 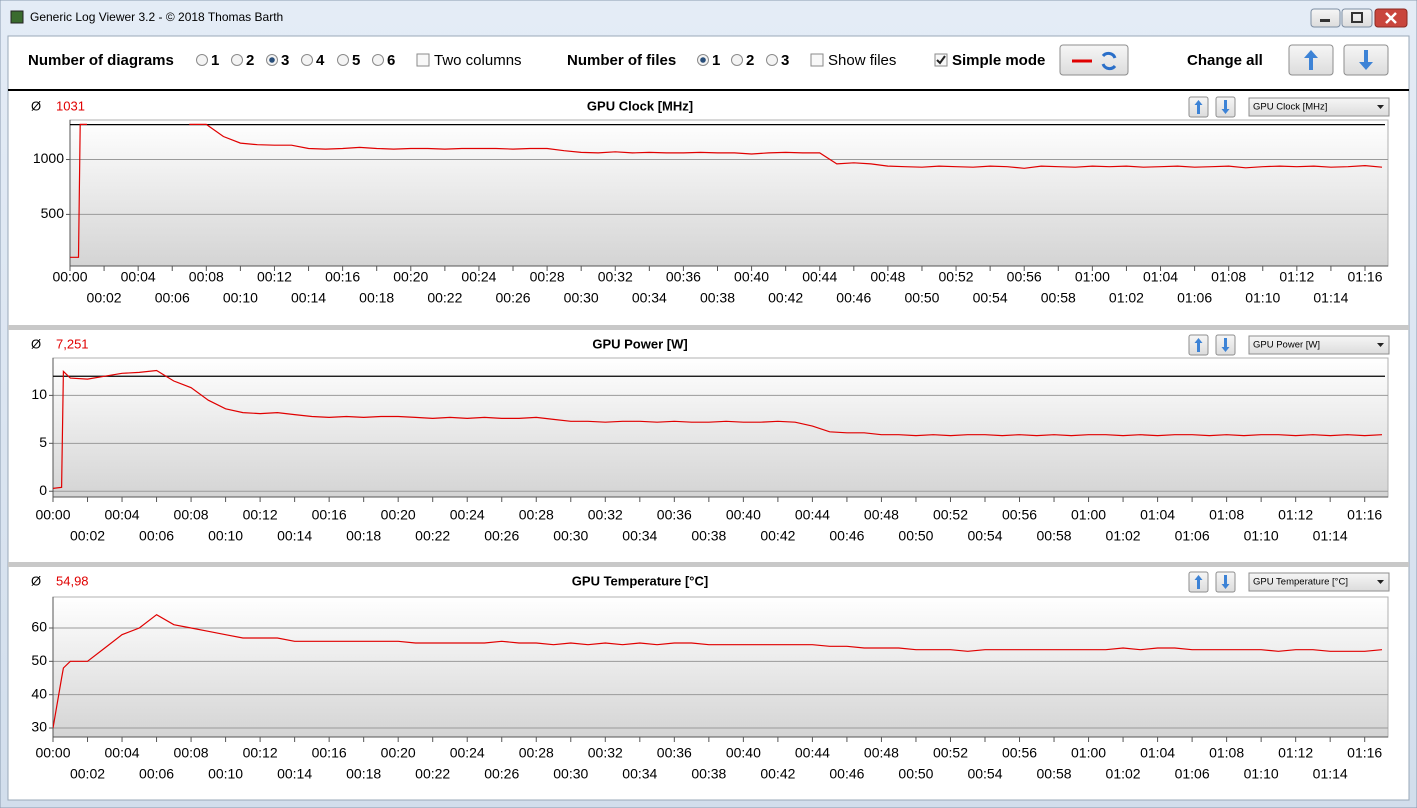 What do you see at coordinates (469, 60) in the screenshot?
I see `checkbox: Two columns` at bounding box center [469, 60].